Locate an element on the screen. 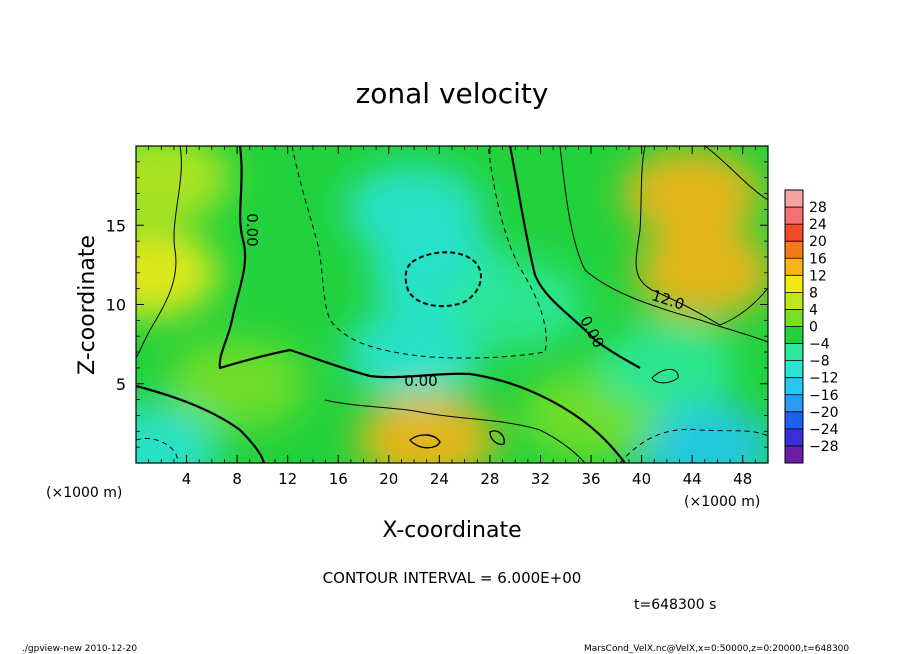 The width and height of the screenshot is (904, 654). colorbar-label: 8 is located at coordinates (813, 293).